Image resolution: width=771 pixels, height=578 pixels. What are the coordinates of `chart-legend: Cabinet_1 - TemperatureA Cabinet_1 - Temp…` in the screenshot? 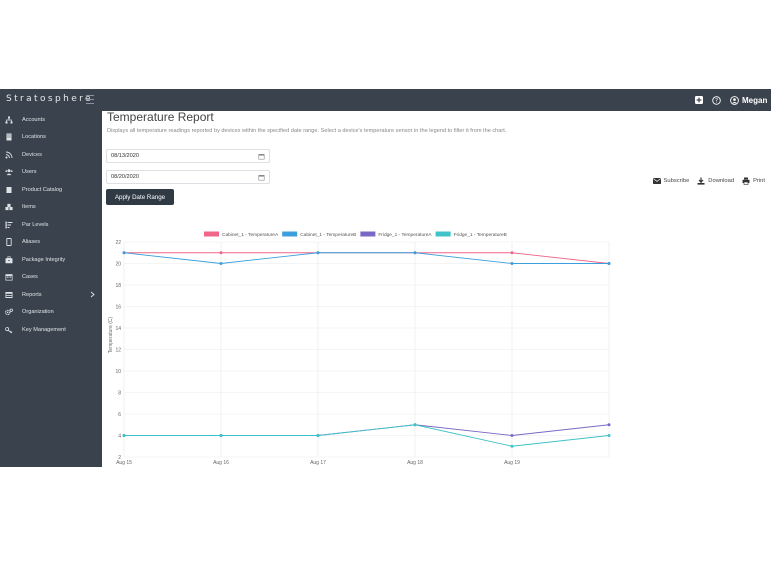 It's located at (355, 234).